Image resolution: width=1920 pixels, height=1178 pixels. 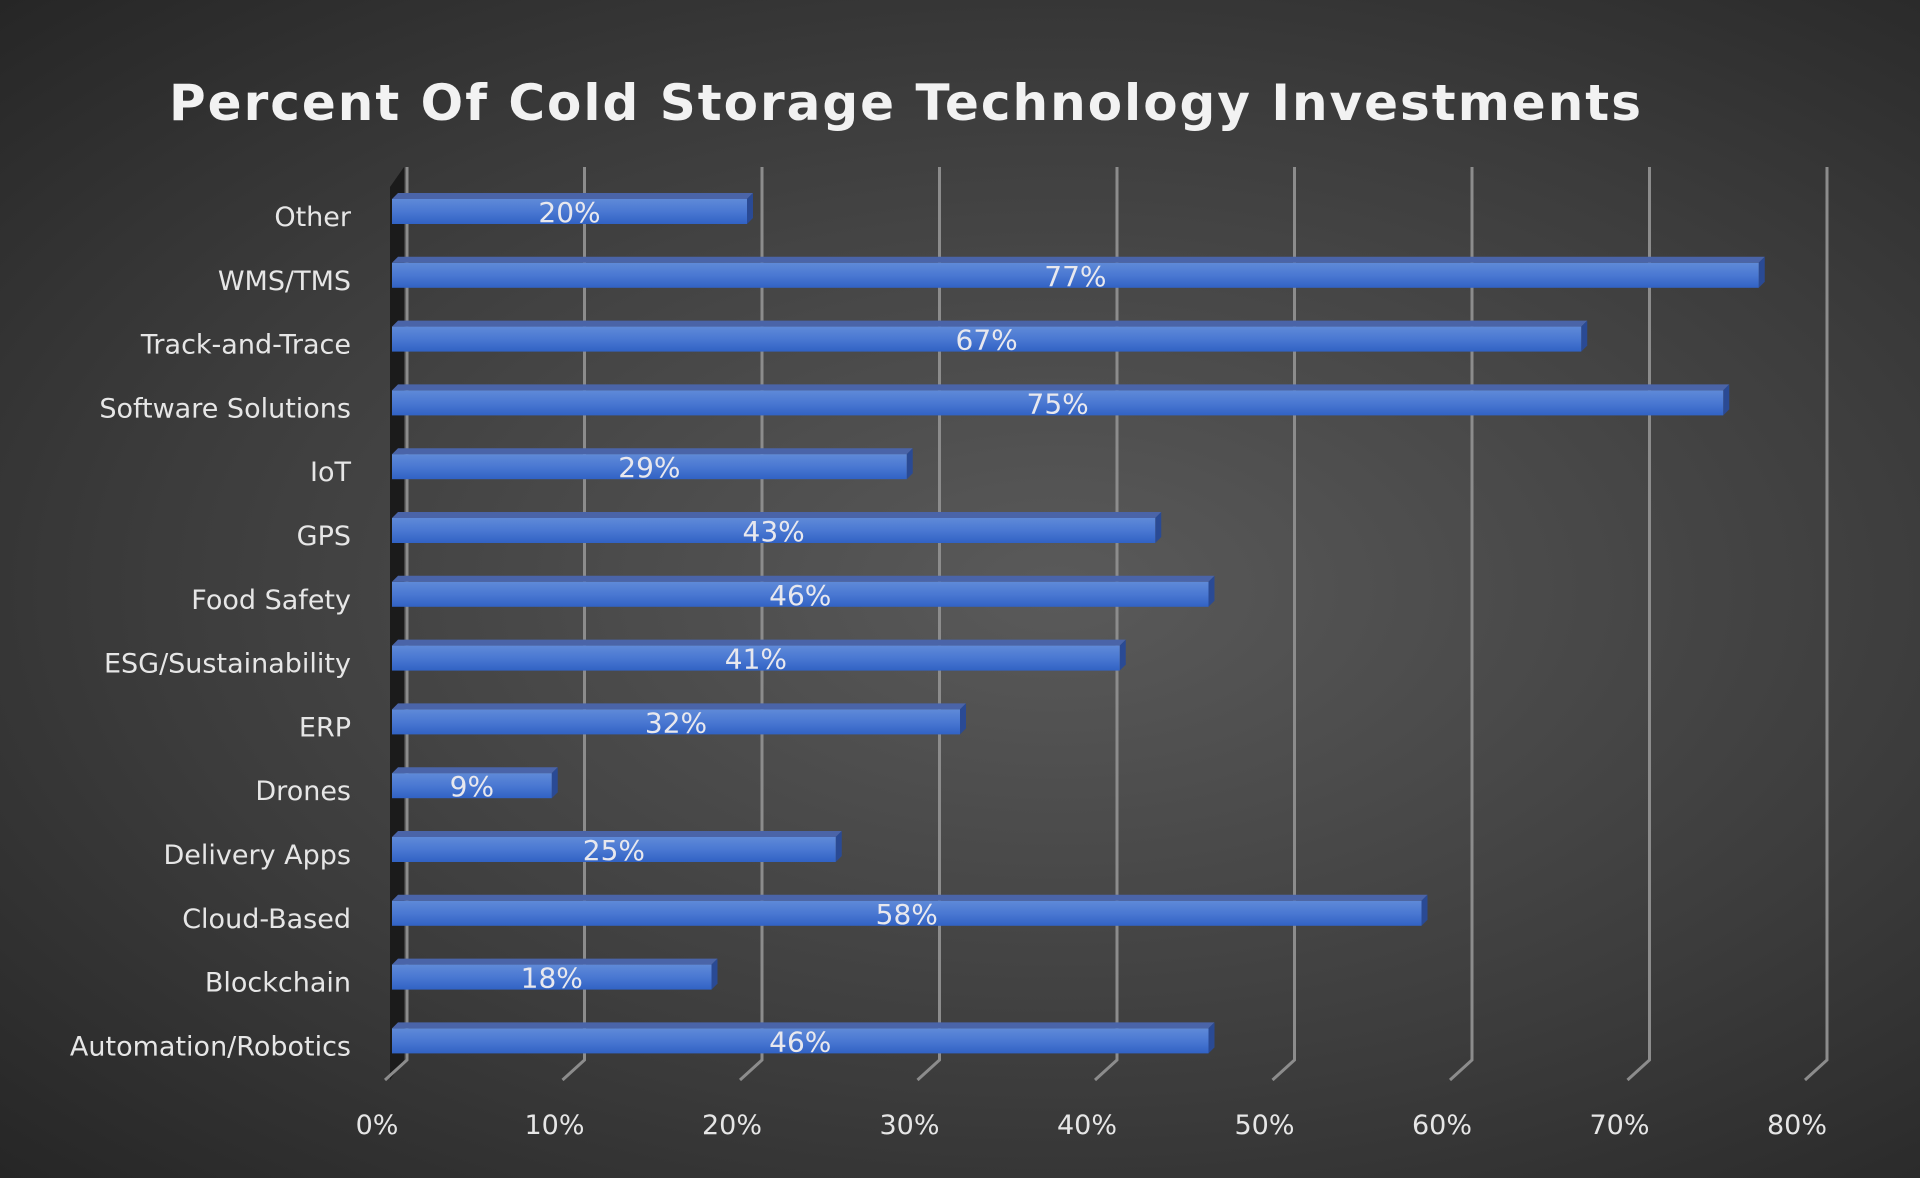 What do you see at coordinates (225, 408) in the screenshot?
I see `category-label: Software Solutions` at bounding box center [225, 408].